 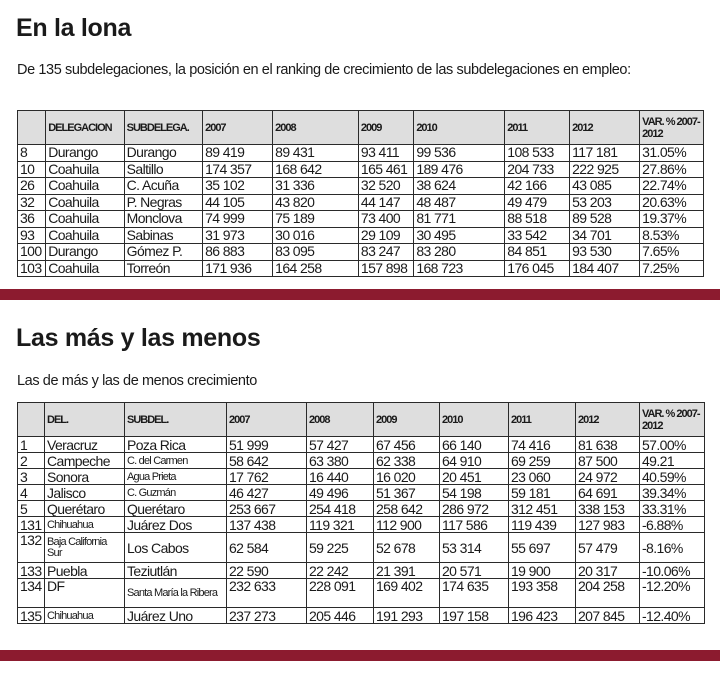 What do you see at coordinates (537, 153) in the screenshot?
I see `cell-2011: 108 533` at bounding box center [537, 153].